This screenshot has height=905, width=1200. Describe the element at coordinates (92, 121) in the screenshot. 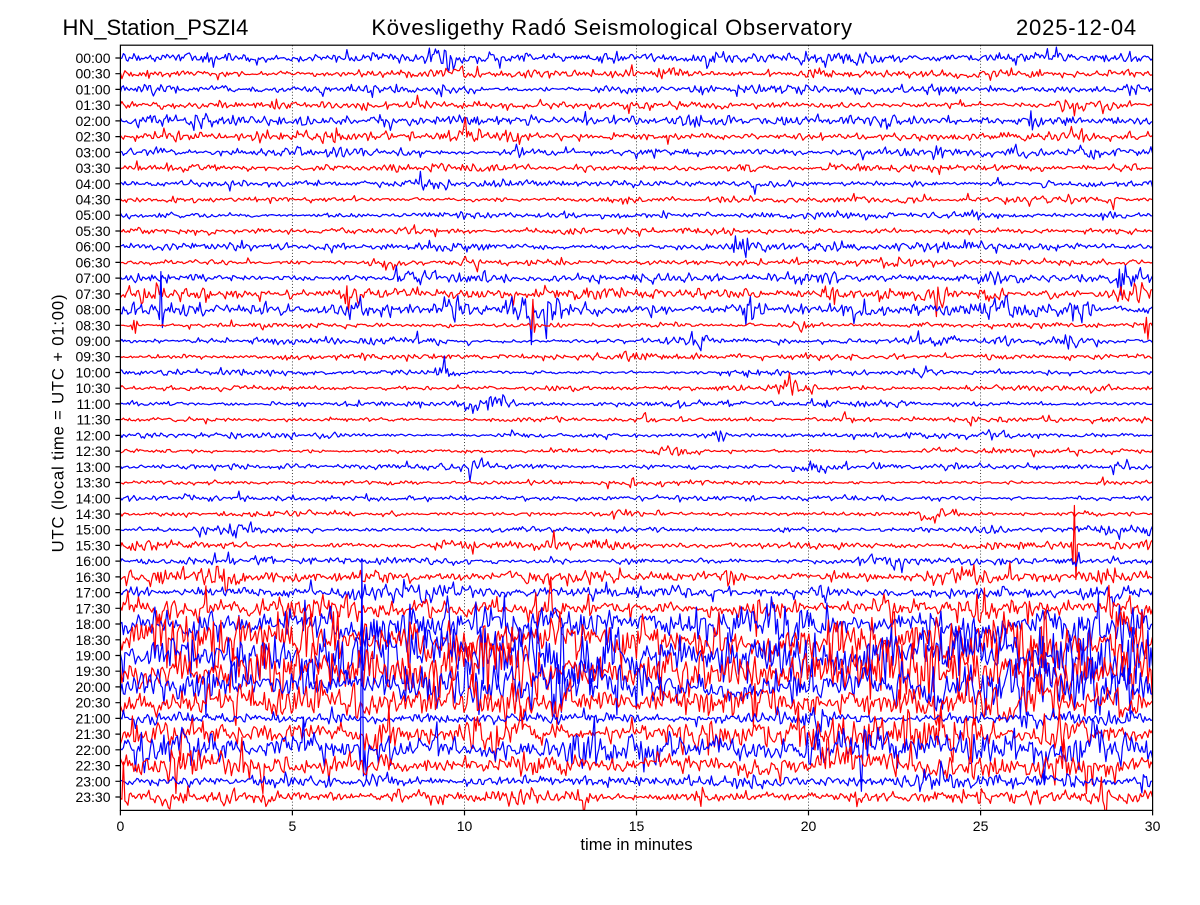

I see `svg-text: 02:00` at that location.